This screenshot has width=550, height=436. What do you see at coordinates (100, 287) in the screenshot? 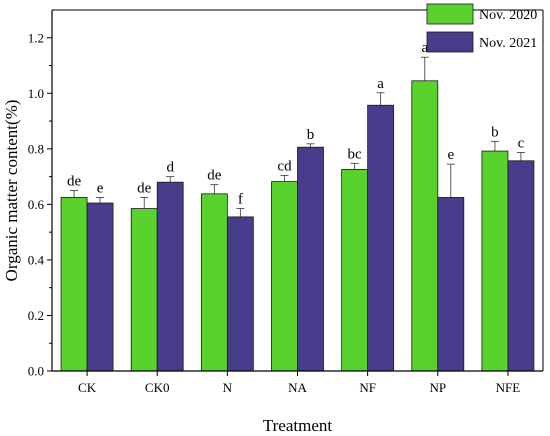
I see `bar-ck-2021` at bounding box center [100, 287].